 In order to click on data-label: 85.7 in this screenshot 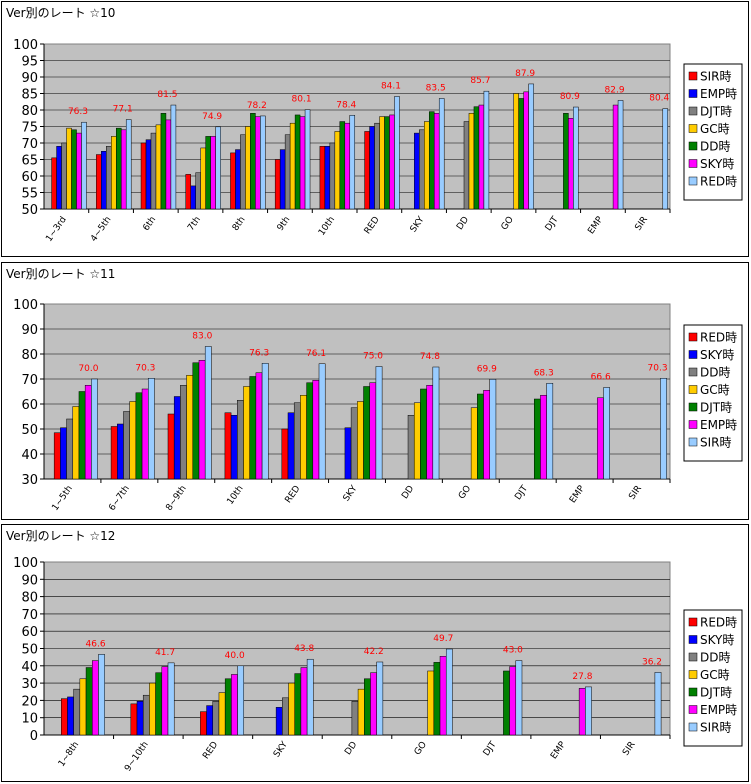, I will do `click(480, 81)`.